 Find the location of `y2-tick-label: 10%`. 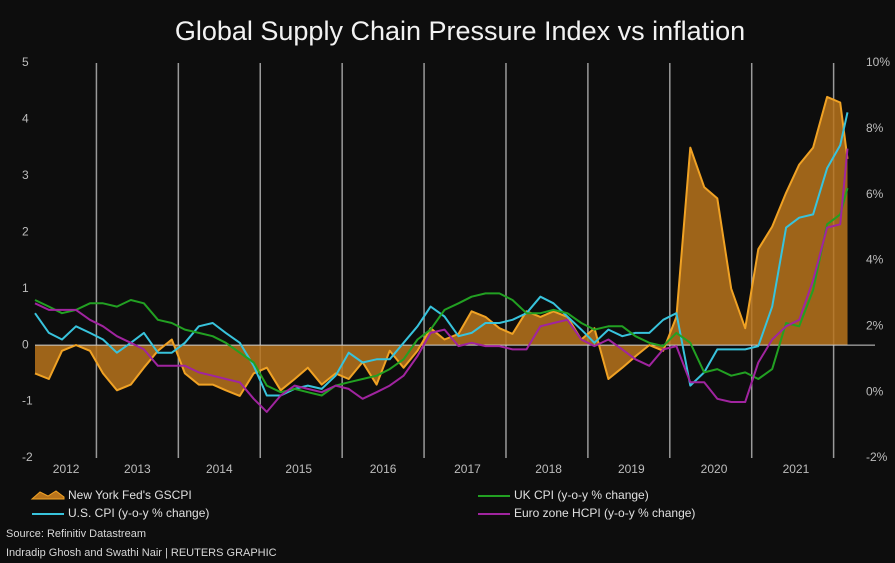

y2-tick-label: 10% is located at coordinates (878, 62).